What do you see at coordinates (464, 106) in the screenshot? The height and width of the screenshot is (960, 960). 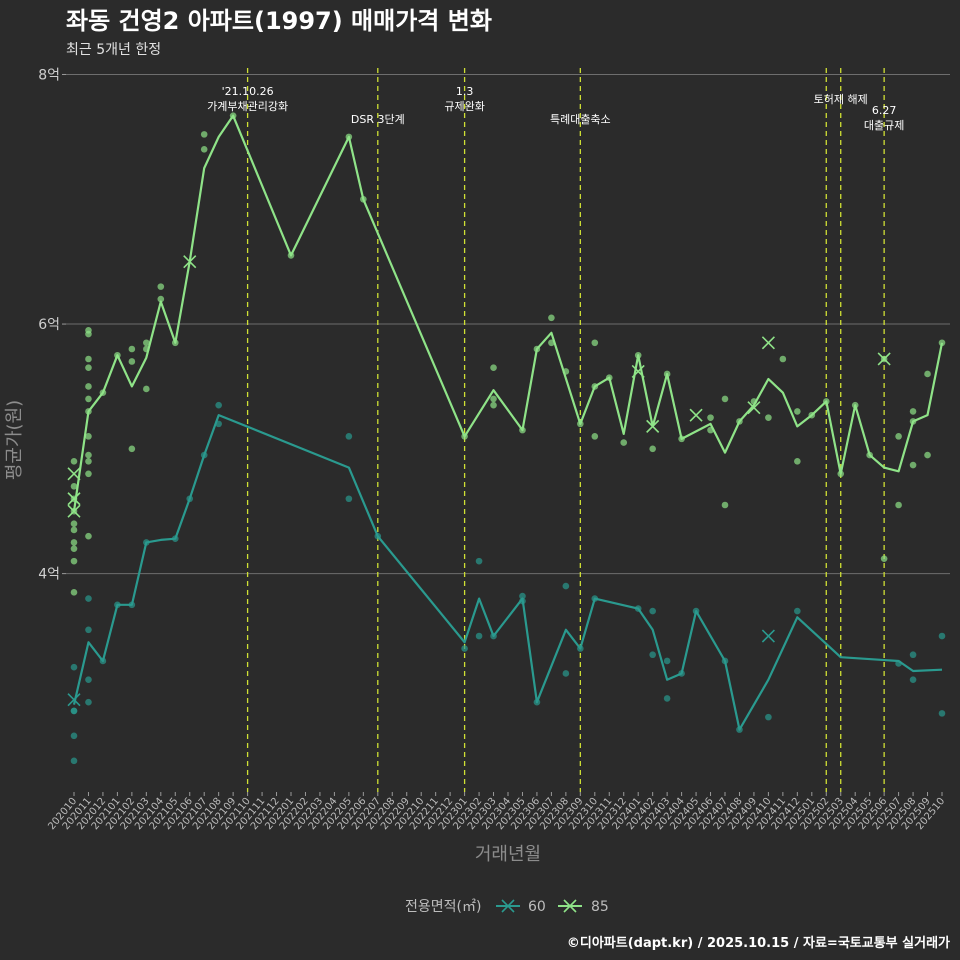 I see `event-label: 규제완화` at bounding box center [464, 106].